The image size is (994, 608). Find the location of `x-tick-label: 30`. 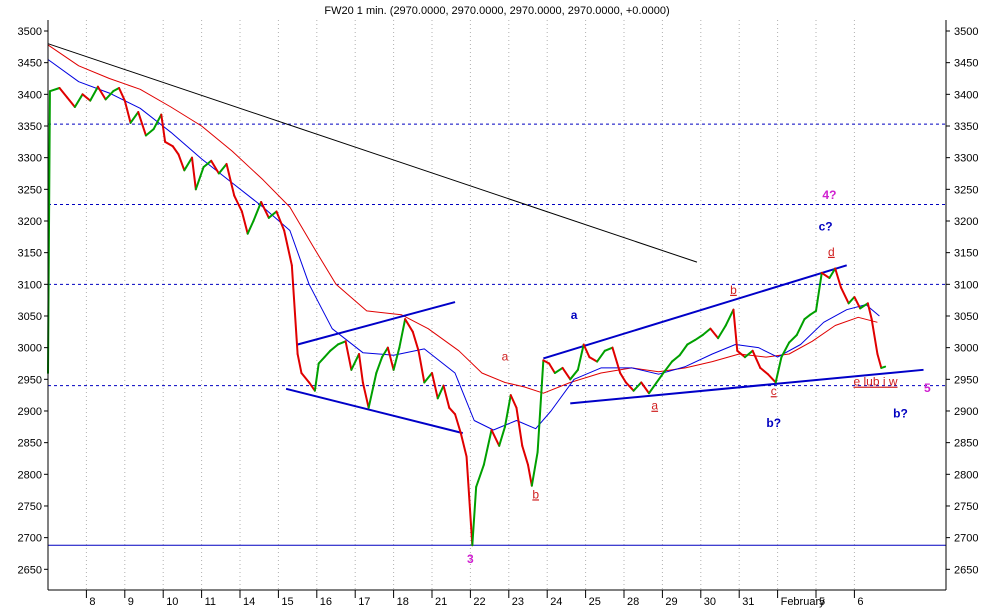

x-tick-label: 30 is located at coordinates (710, 602).